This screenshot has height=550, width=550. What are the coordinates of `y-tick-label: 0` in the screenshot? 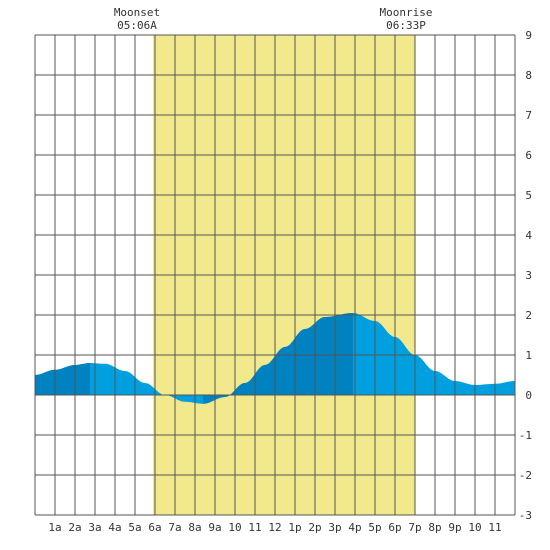 It's located at (528, 395).